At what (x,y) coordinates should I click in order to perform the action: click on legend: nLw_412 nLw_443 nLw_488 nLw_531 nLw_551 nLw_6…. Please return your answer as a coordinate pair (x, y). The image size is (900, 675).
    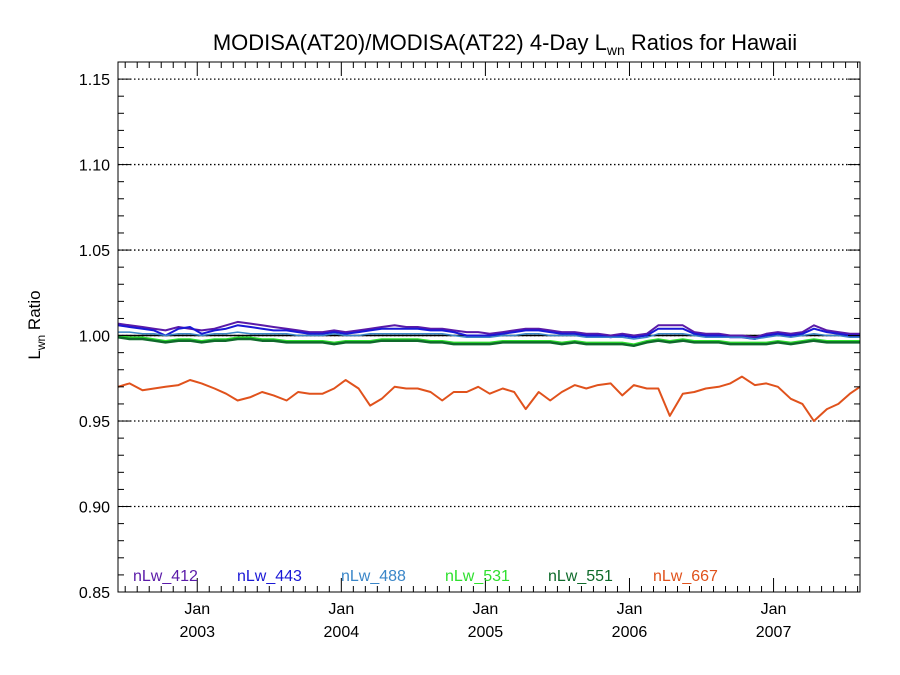
    Looking at the image, I should click on (425, 576).